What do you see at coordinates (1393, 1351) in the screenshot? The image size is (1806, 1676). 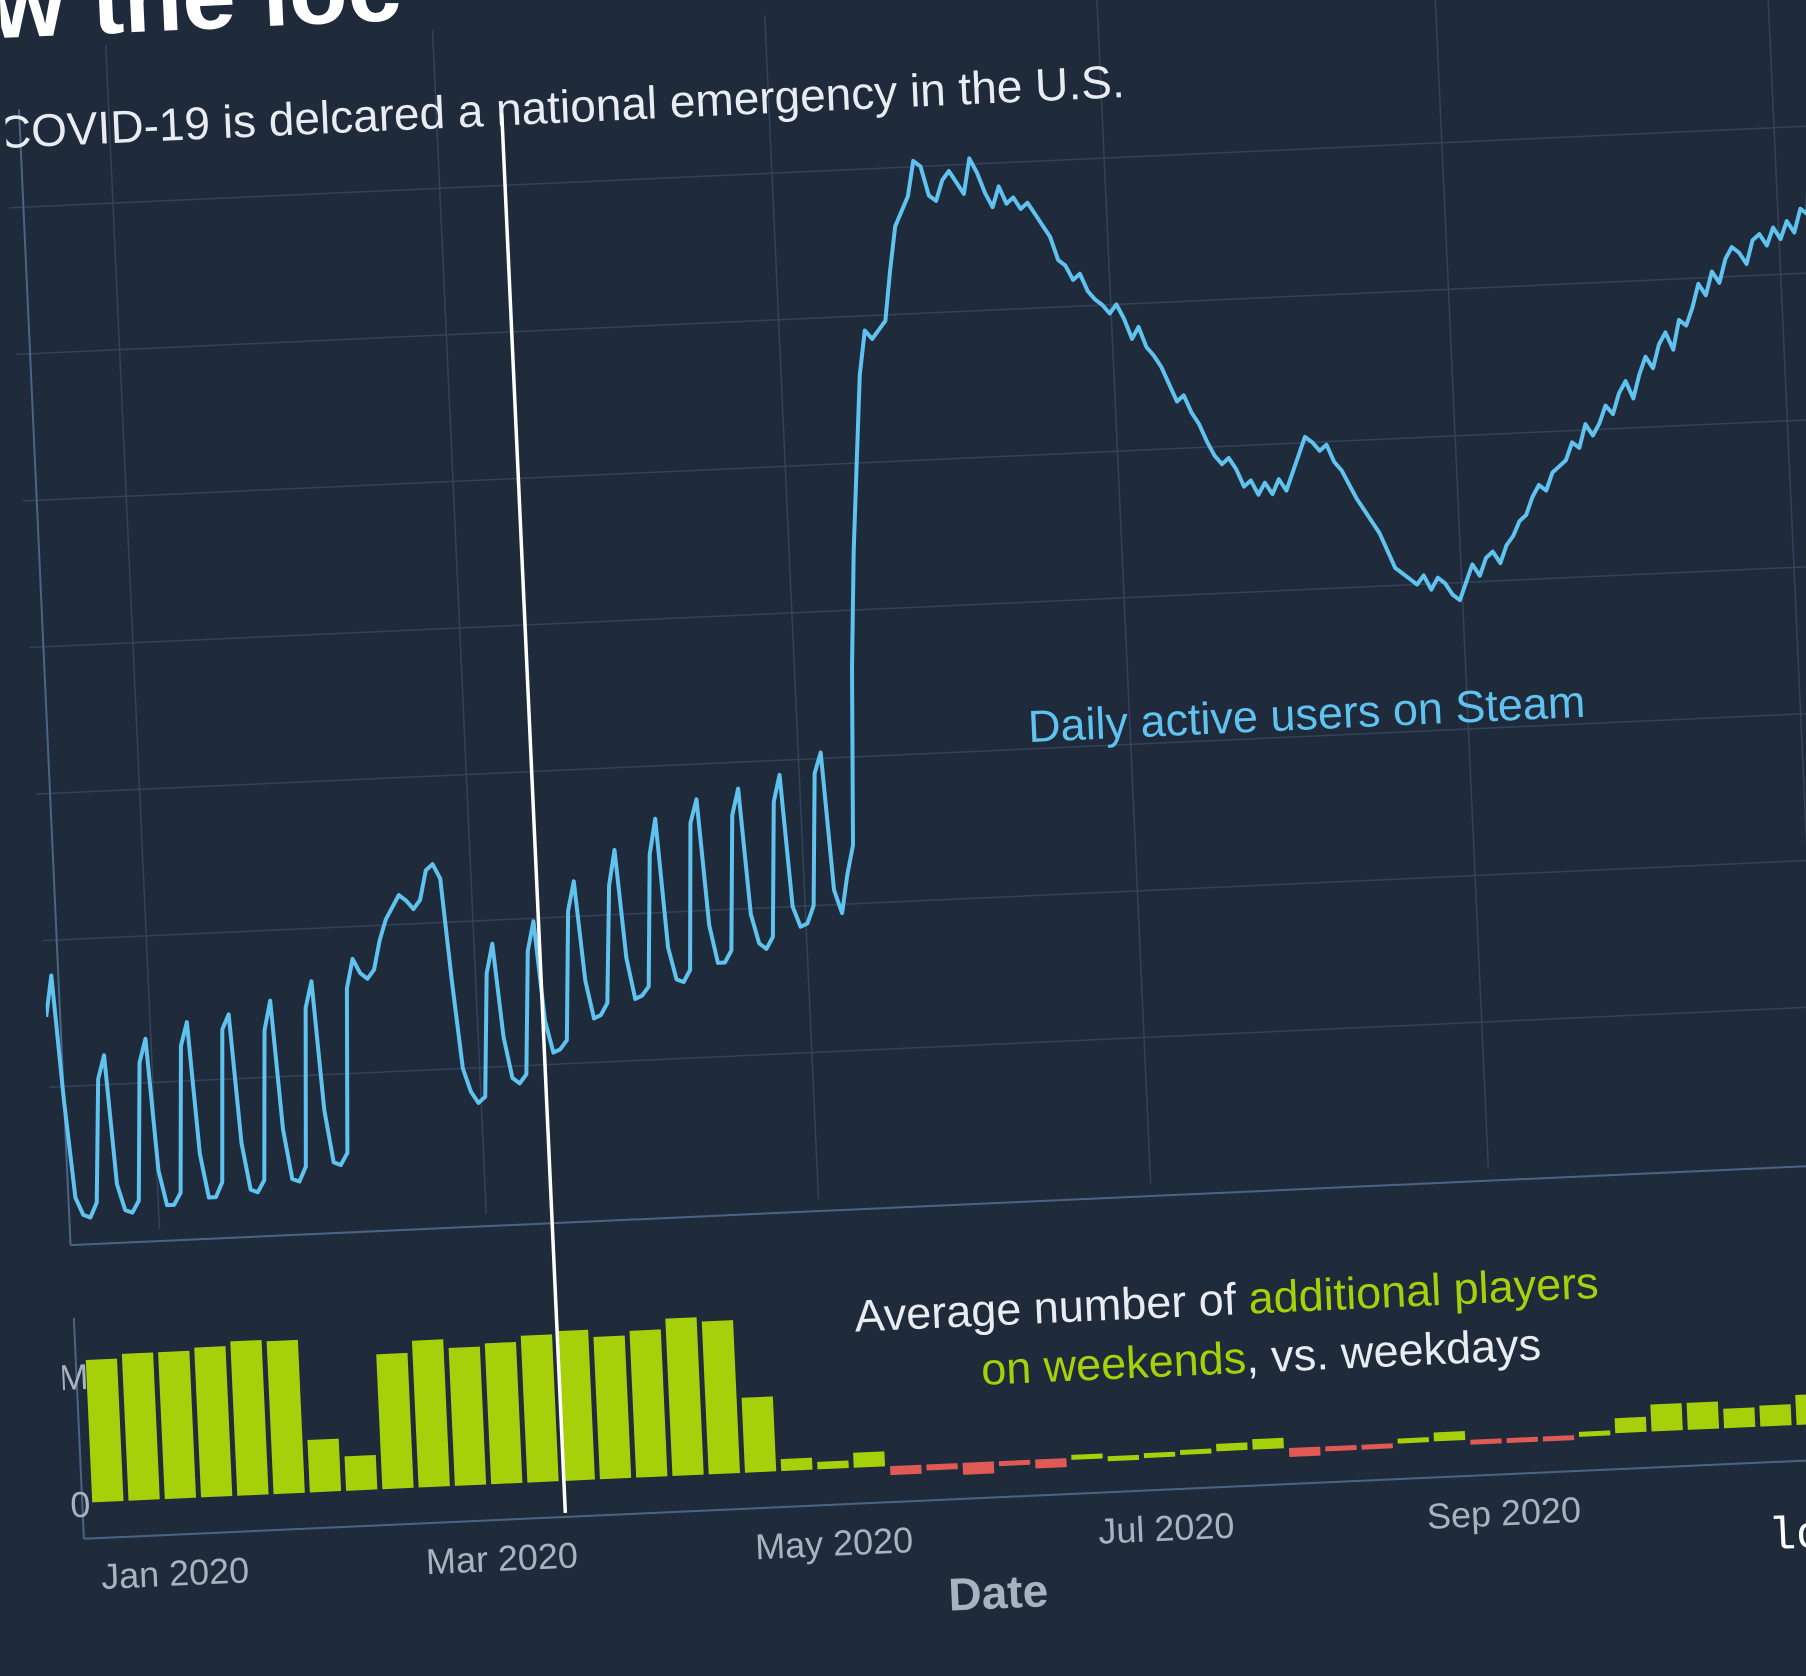 I see `bar-label-text-2: , vs. weekdays` at bounding box center [1393, 1351].